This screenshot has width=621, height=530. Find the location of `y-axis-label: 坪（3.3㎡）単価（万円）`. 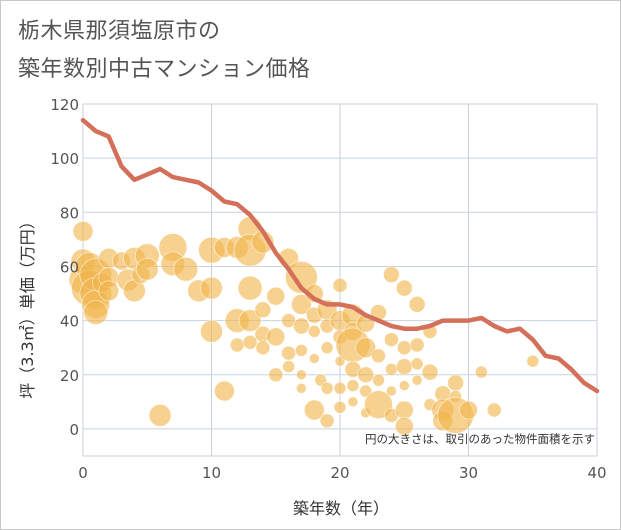

y-axis-label: 坪（3.3㎡）単価（万円） is located at coordinates (27, 305).